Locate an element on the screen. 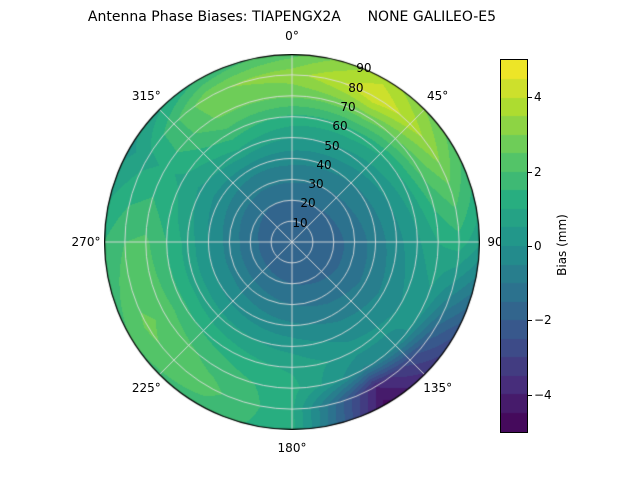  radial-tick-label: 90 is located at coordinates (364, 68).